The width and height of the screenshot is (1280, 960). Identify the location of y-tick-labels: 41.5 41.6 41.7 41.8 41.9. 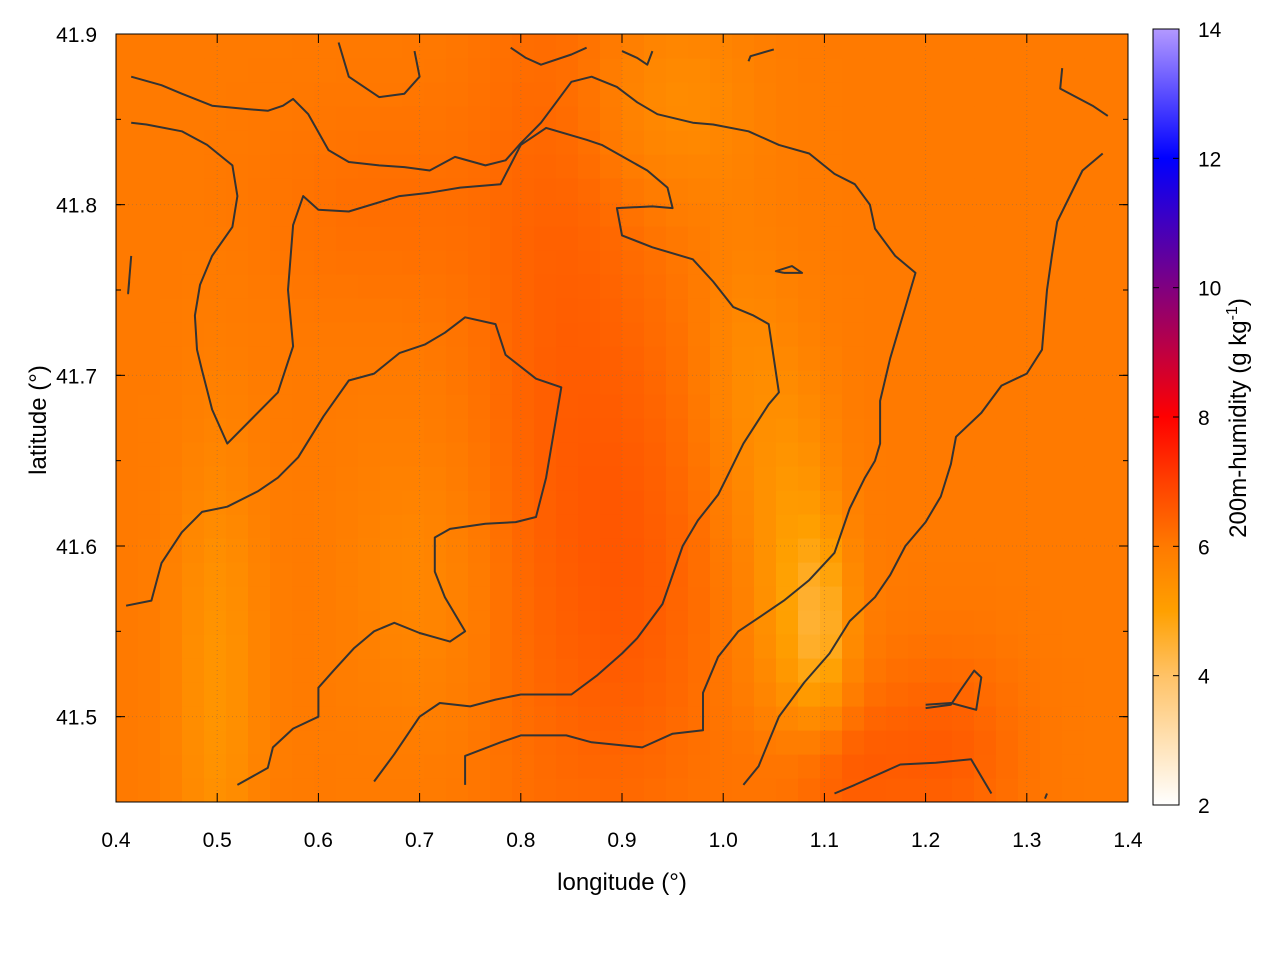
(76, 377).